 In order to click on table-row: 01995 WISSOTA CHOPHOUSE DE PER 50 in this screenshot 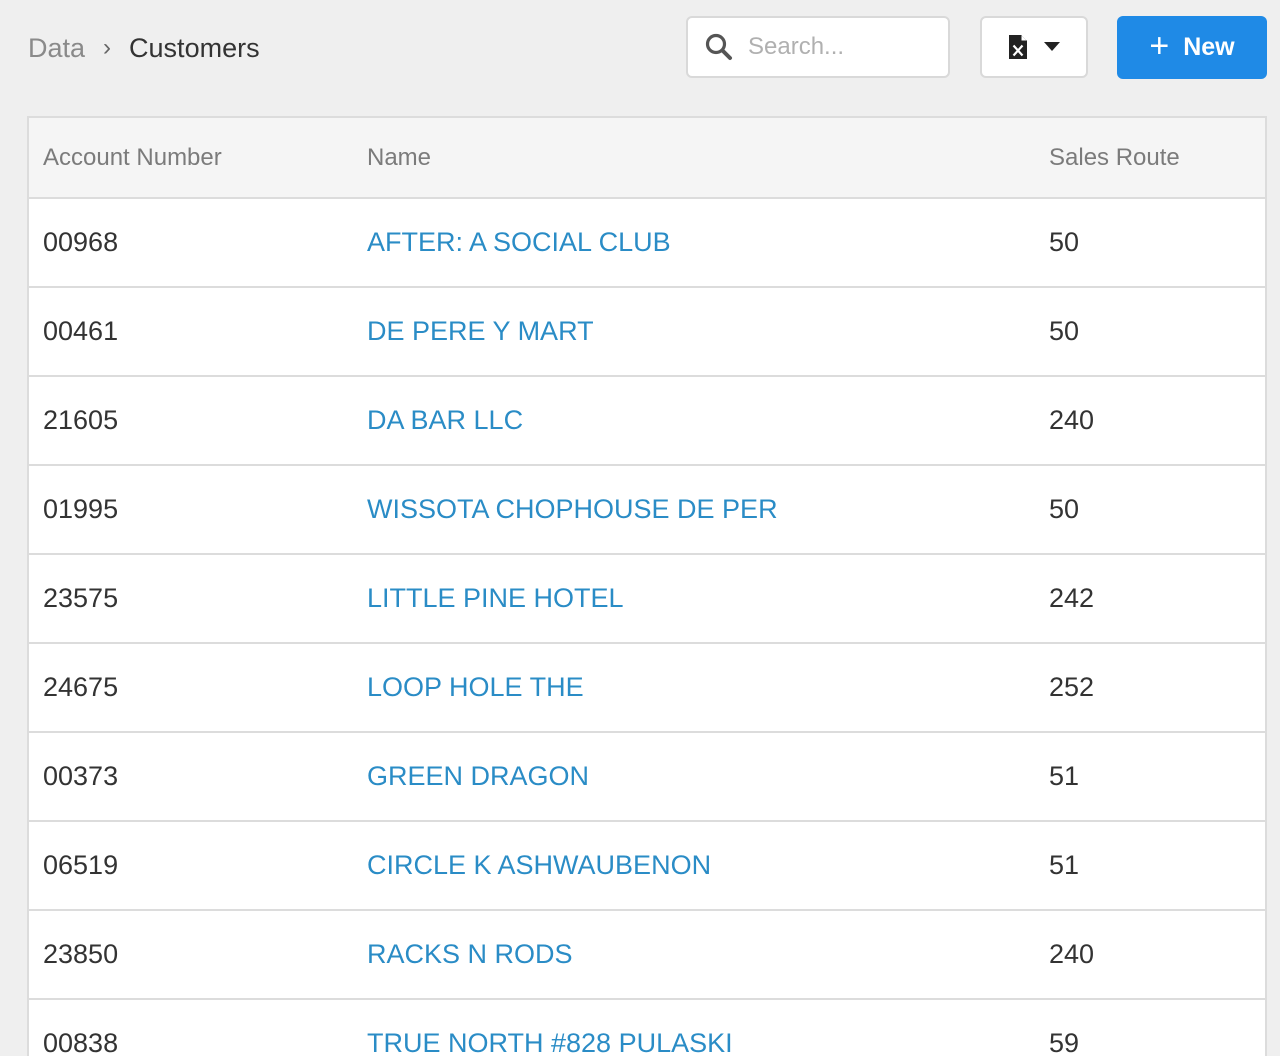, I will do `click(647, 510)`.